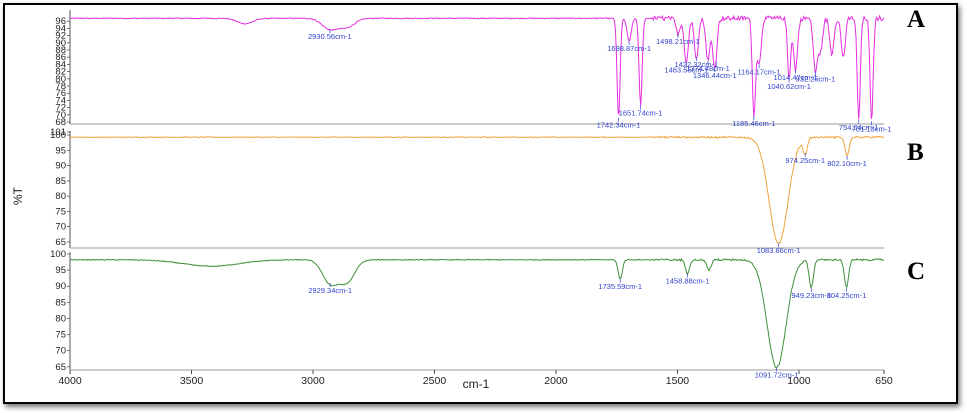 The width and height of the screenshot is (967, 413). Describe the element at coordinates (58, 135) in the screenshot. I see `panel-b-y-tick-label: 100` at that location.